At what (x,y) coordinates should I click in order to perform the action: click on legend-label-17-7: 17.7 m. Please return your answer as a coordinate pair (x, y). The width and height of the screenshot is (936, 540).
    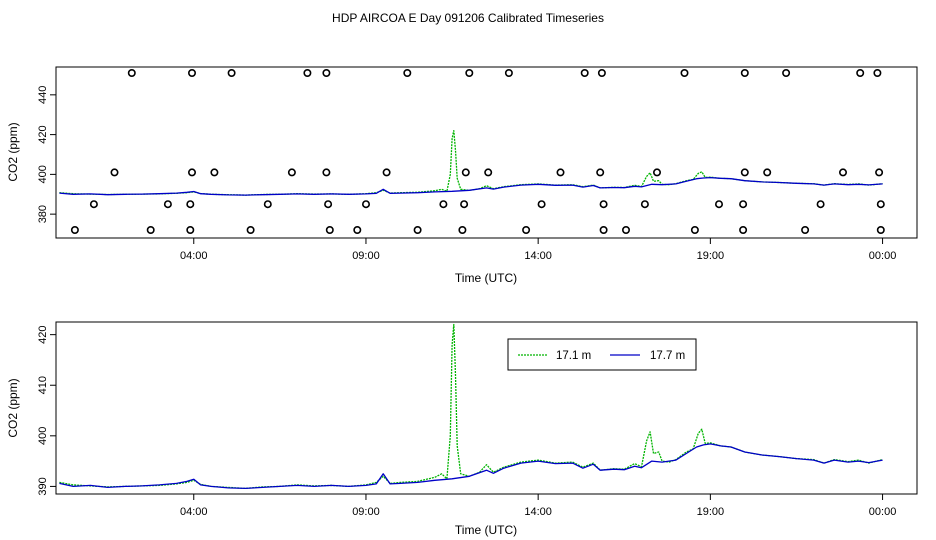
    Looking at the image, I should click on (667, 356).